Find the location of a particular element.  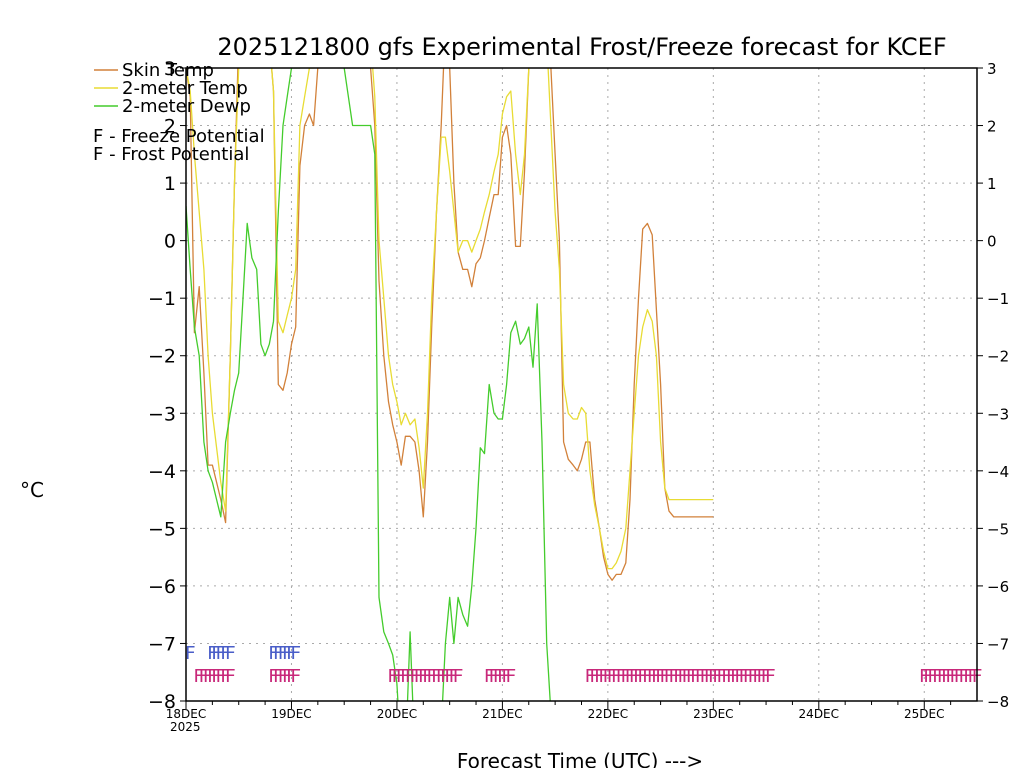

y-tick-label-left: −2 is located at coordinates (162, 357).